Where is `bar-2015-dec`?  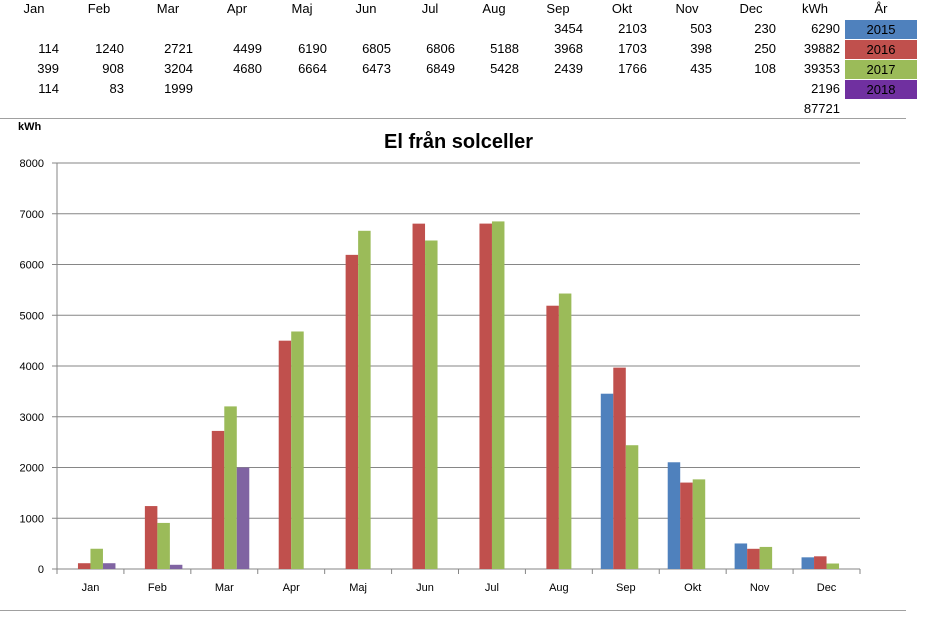 bar-2015-dec is located at coordinates (808, 563).